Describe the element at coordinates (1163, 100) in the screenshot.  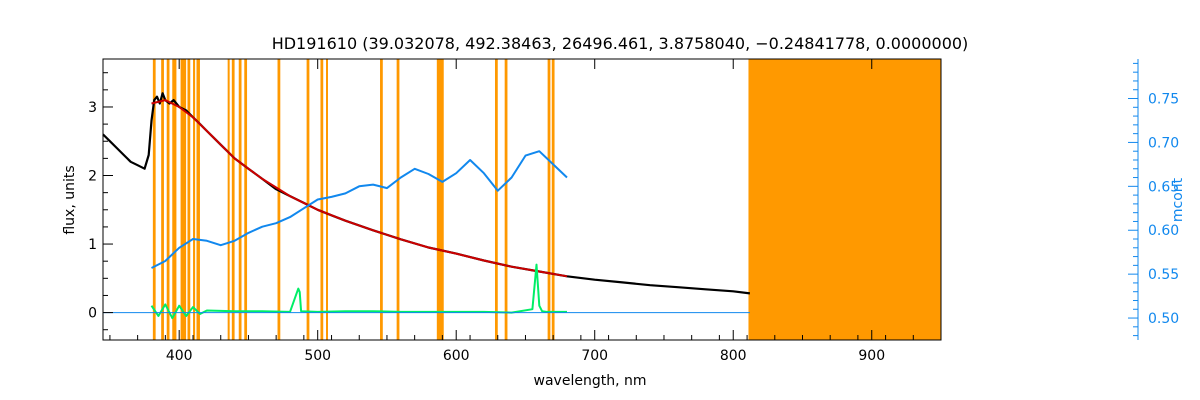
I see `y2-tick-label: 0.75` at that location.